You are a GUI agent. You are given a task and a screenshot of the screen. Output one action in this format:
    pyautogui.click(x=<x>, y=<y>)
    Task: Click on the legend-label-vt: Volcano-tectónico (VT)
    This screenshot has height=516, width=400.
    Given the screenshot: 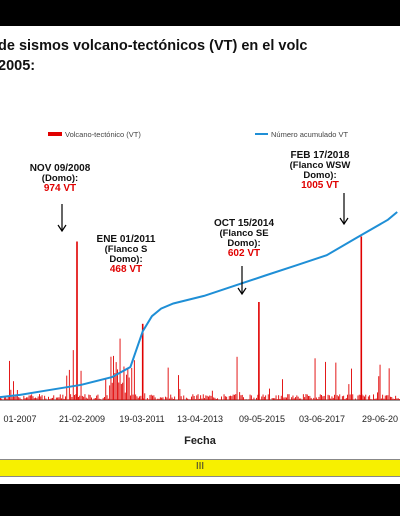 What is the action you would take?
    pyautogui.click(x=103, y=134)
    